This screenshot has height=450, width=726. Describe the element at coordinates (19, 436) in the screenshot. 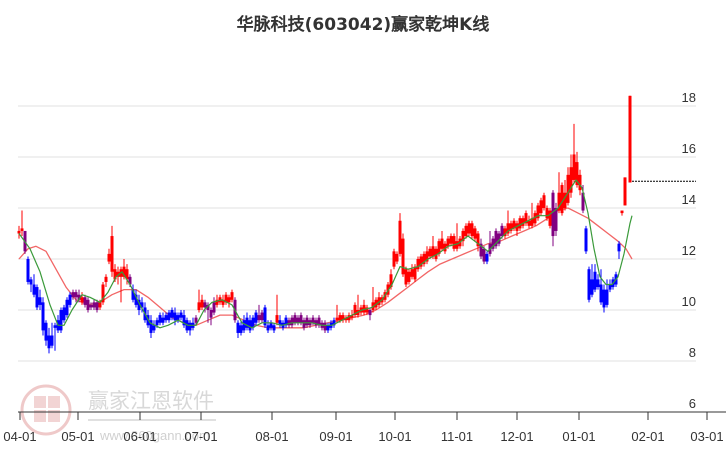

I see `x-tick-label: 04-01` at that location.